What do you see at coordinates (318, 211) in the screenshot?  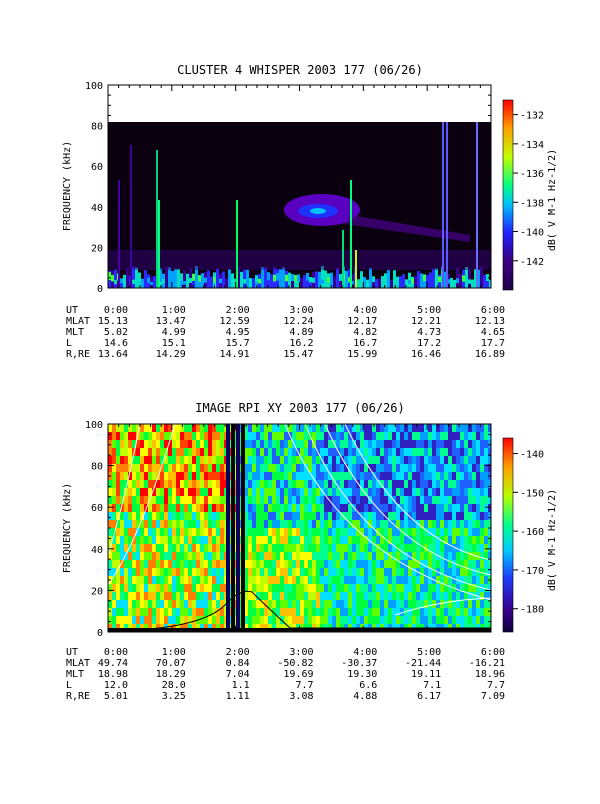 I see `emission-blob-peak` at bounding box center [318, 211].